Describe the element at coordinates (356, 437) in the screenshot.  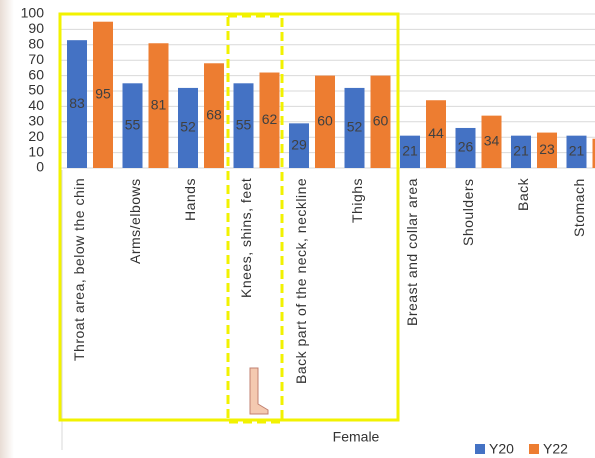
I see `x-axis-title: Female` at that location.